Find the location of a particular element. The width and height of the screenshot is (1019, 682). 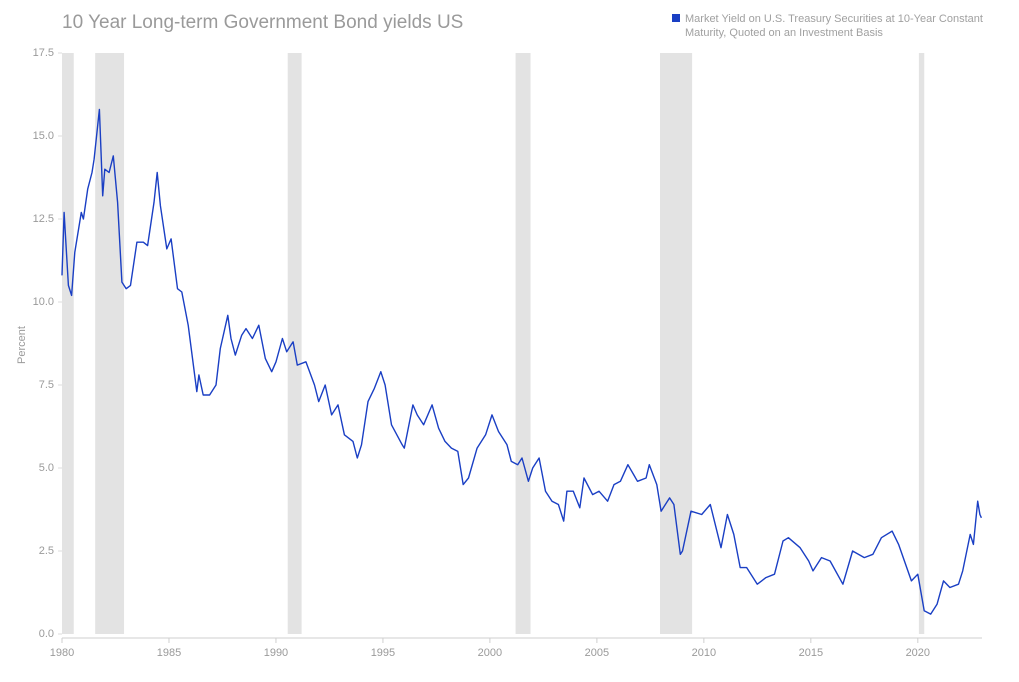

y-tick-label: 7.5 is located at coordinates (46, 385).